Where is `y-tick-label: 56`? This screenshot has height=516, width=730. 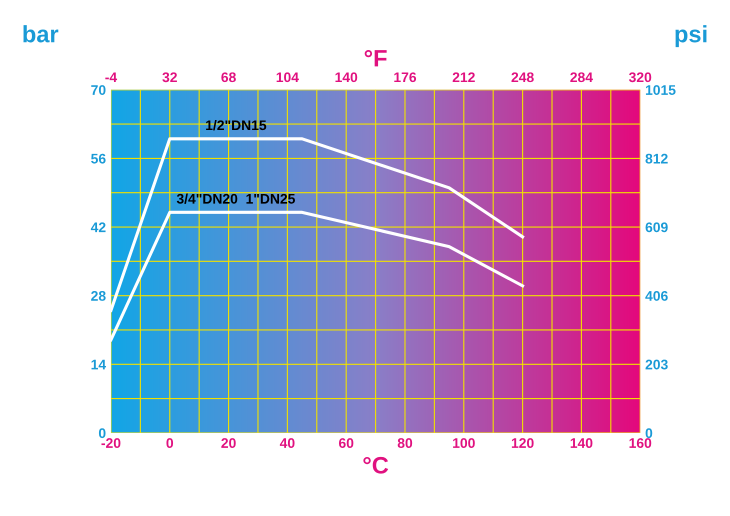
y-tick-label: 56 is located at coordinates (98, 159).